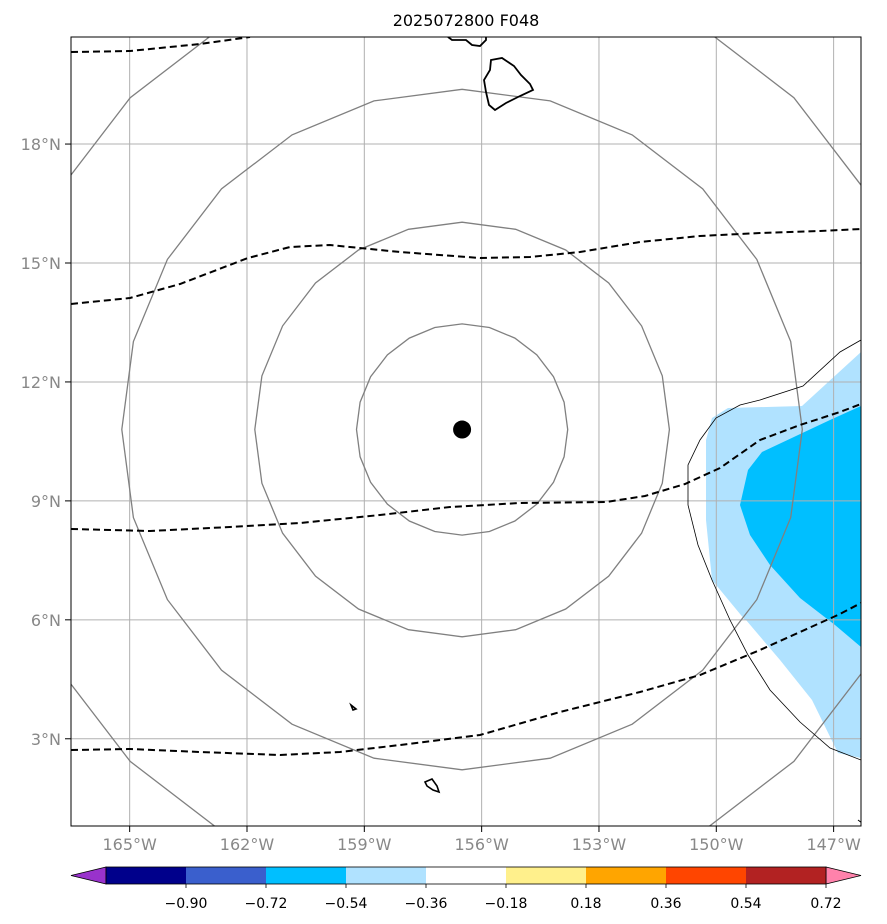  What do you see at coordinates (46, 620) in the screenshot?
I see `lat-tick-label: 6°N` at bounding box center [46, 620].